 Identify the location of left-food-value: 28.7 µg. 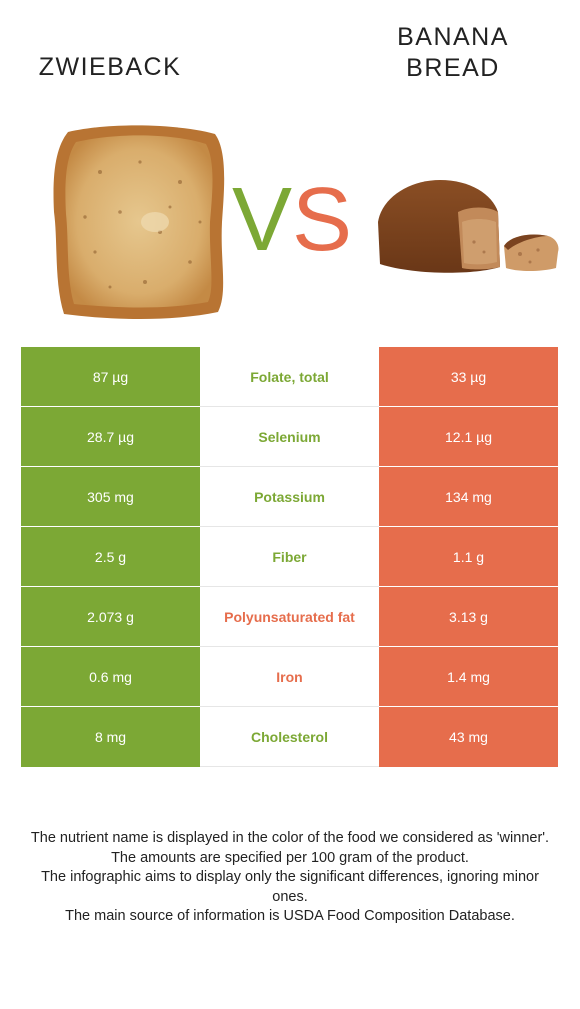
(110, 436).